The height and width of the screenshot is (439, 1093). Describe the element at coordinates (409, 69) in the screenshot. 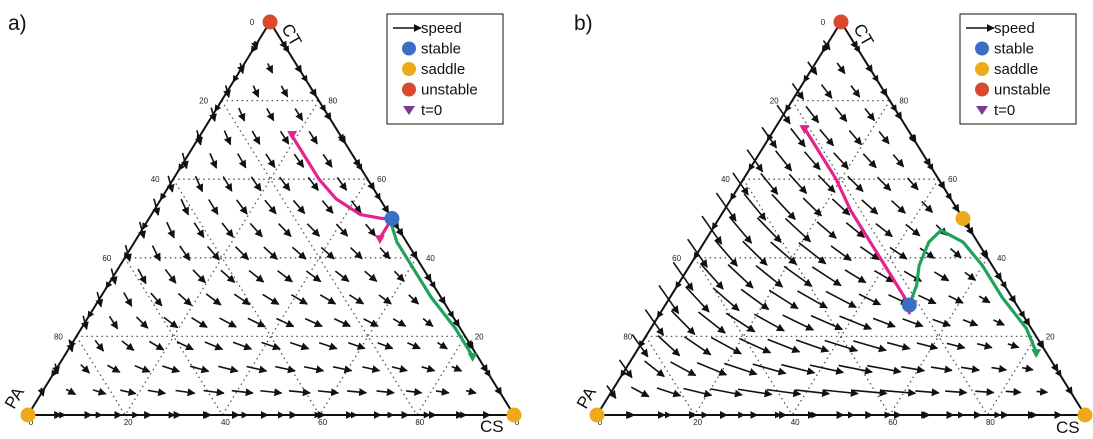

I see `legend-saddle-marker` at that location.